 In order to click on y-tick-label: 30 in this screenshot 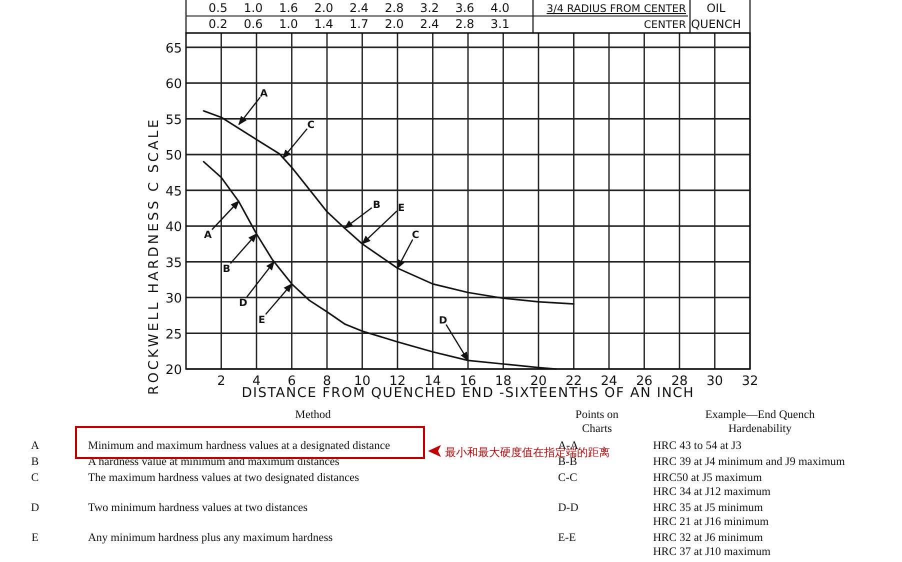, I will do `click(173, 299)`.